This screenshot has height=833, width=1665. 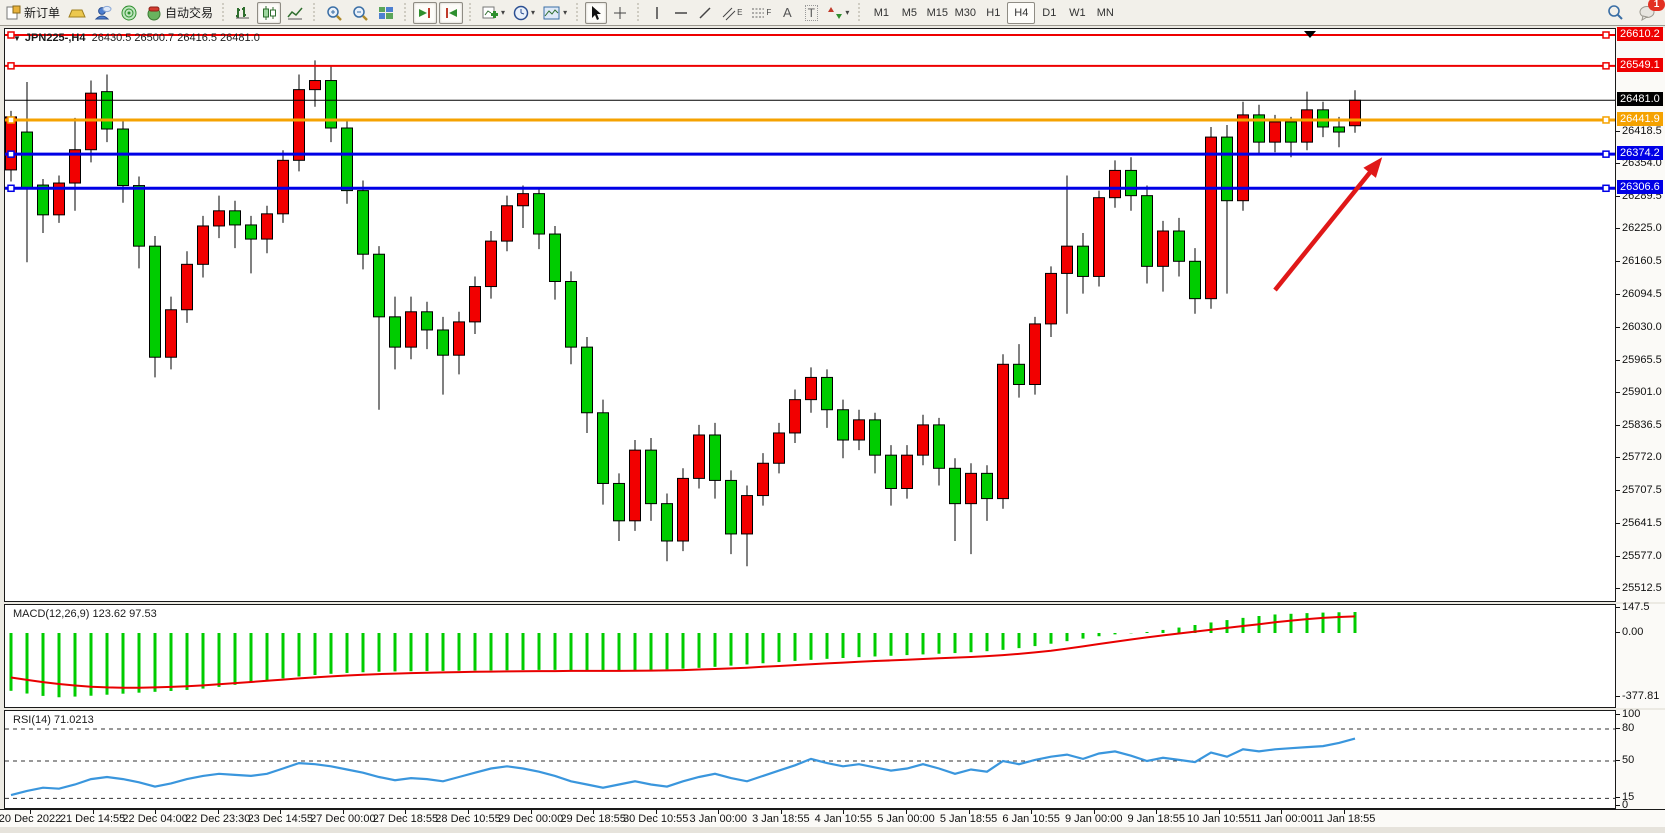 What do you see at coordinates (1021, 12) in the screenshot?
I see `timeframe-button-h4: H4` at bounding box center [1021, 12].